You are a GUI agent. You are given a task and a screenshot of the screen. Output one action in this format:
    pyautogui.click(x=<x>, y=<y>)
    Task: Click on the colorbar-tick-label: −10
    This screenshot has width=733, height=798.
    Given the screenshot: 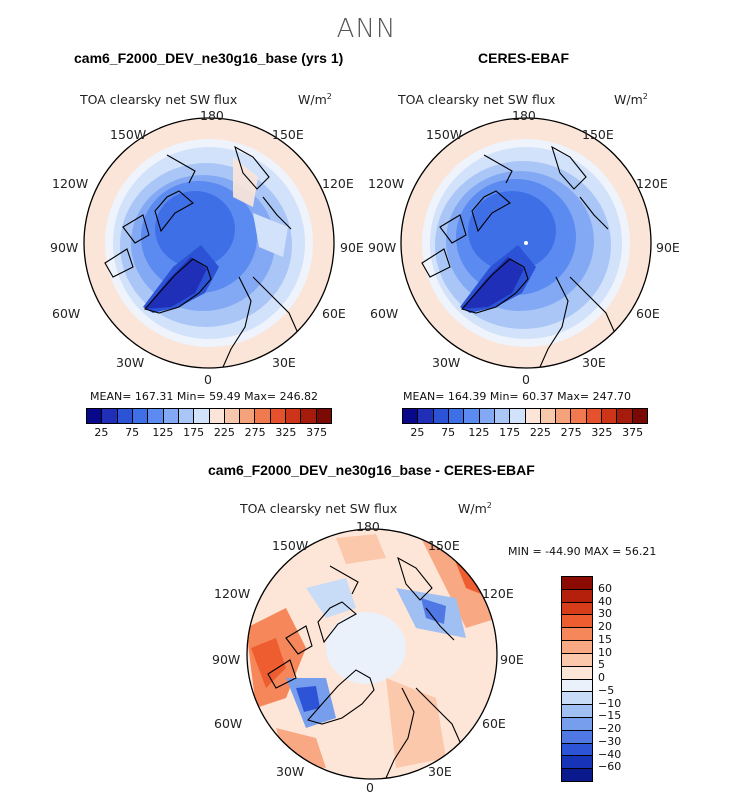 What is the action you would take?
    pyautogui.click(x=610, y=703)
    